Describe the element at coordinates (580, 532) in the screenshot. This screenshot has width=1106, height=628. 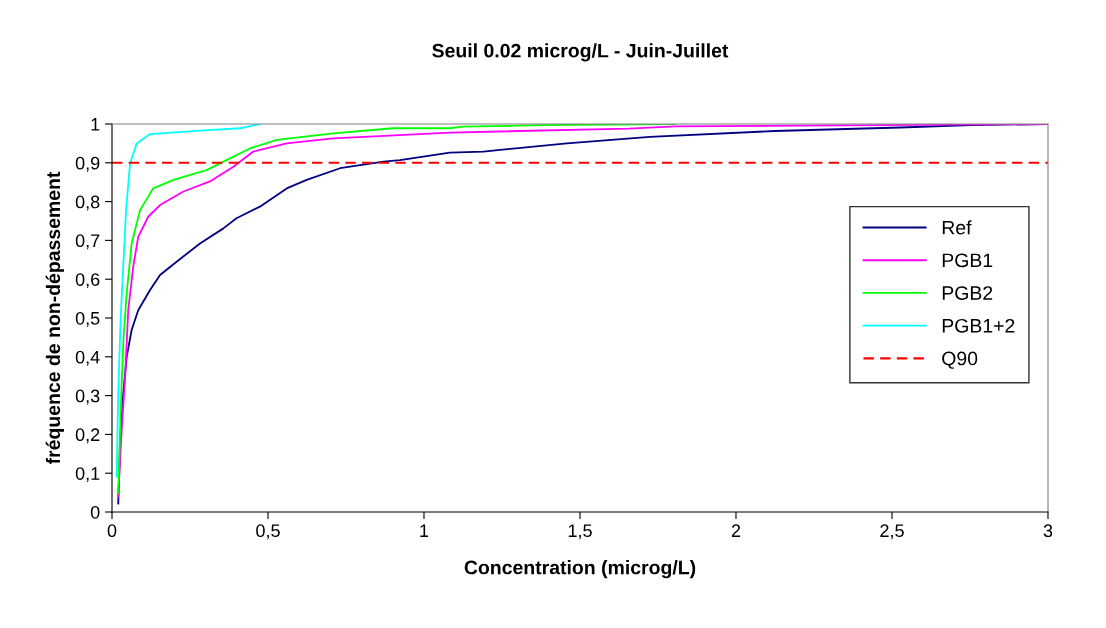
I see `x-tick-label: 1,5` at that location.